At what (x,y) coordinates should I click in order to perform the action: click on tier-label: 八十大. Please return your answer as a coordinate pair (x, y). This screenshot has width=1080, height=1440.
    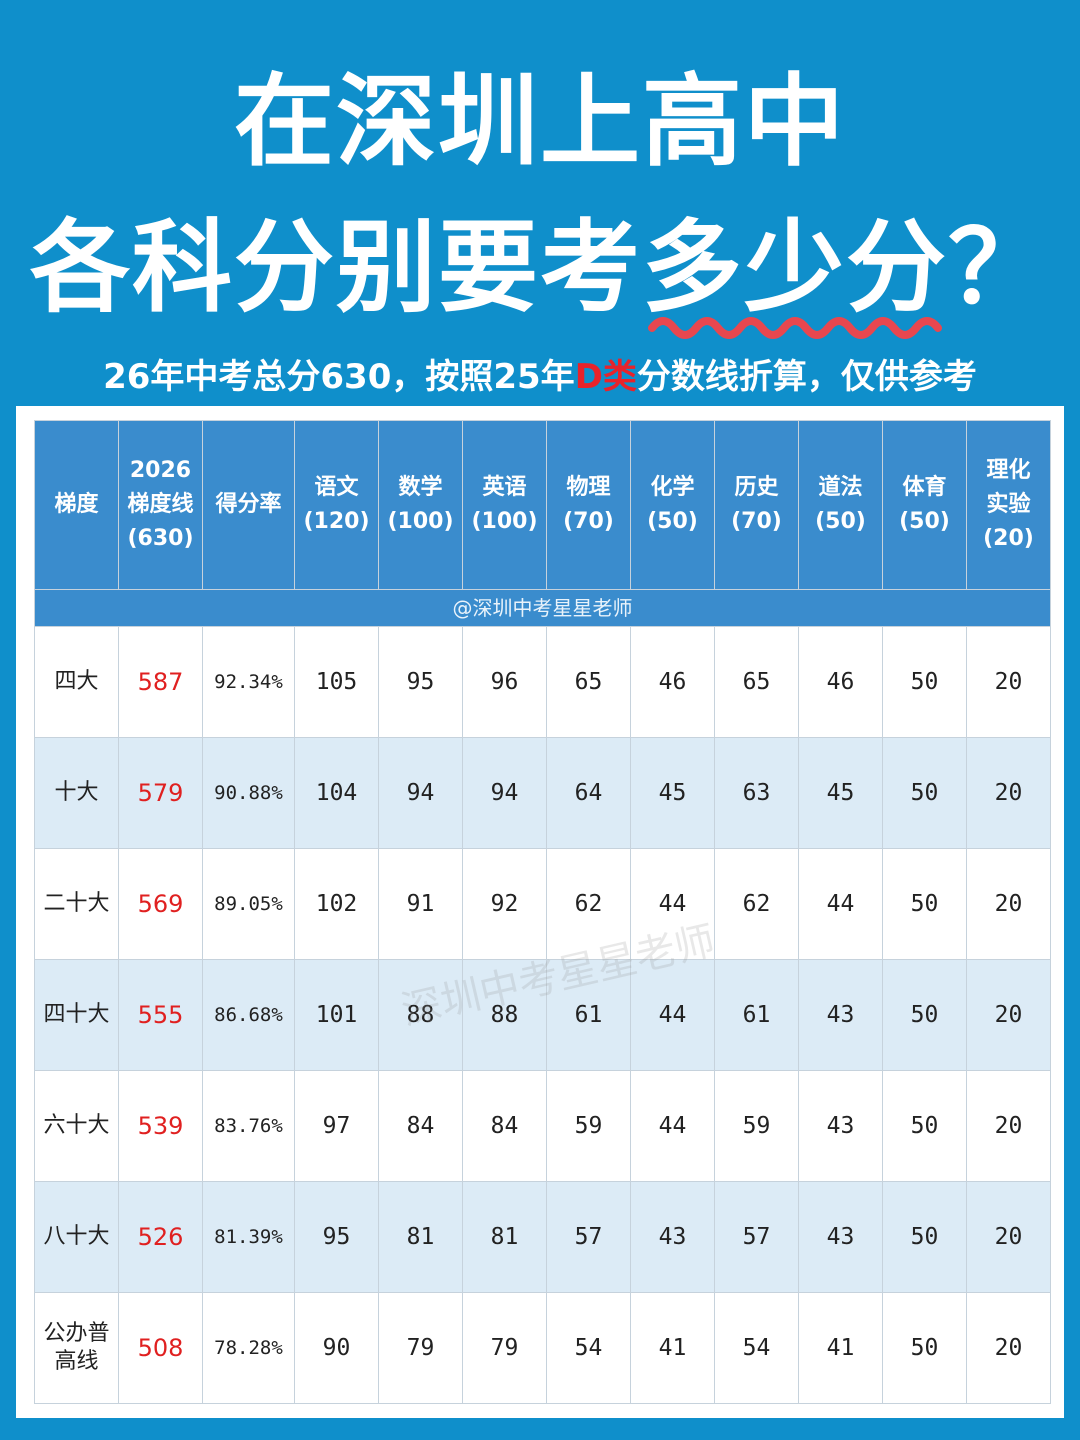
    Looking at the image, I should click on (76, 1236).